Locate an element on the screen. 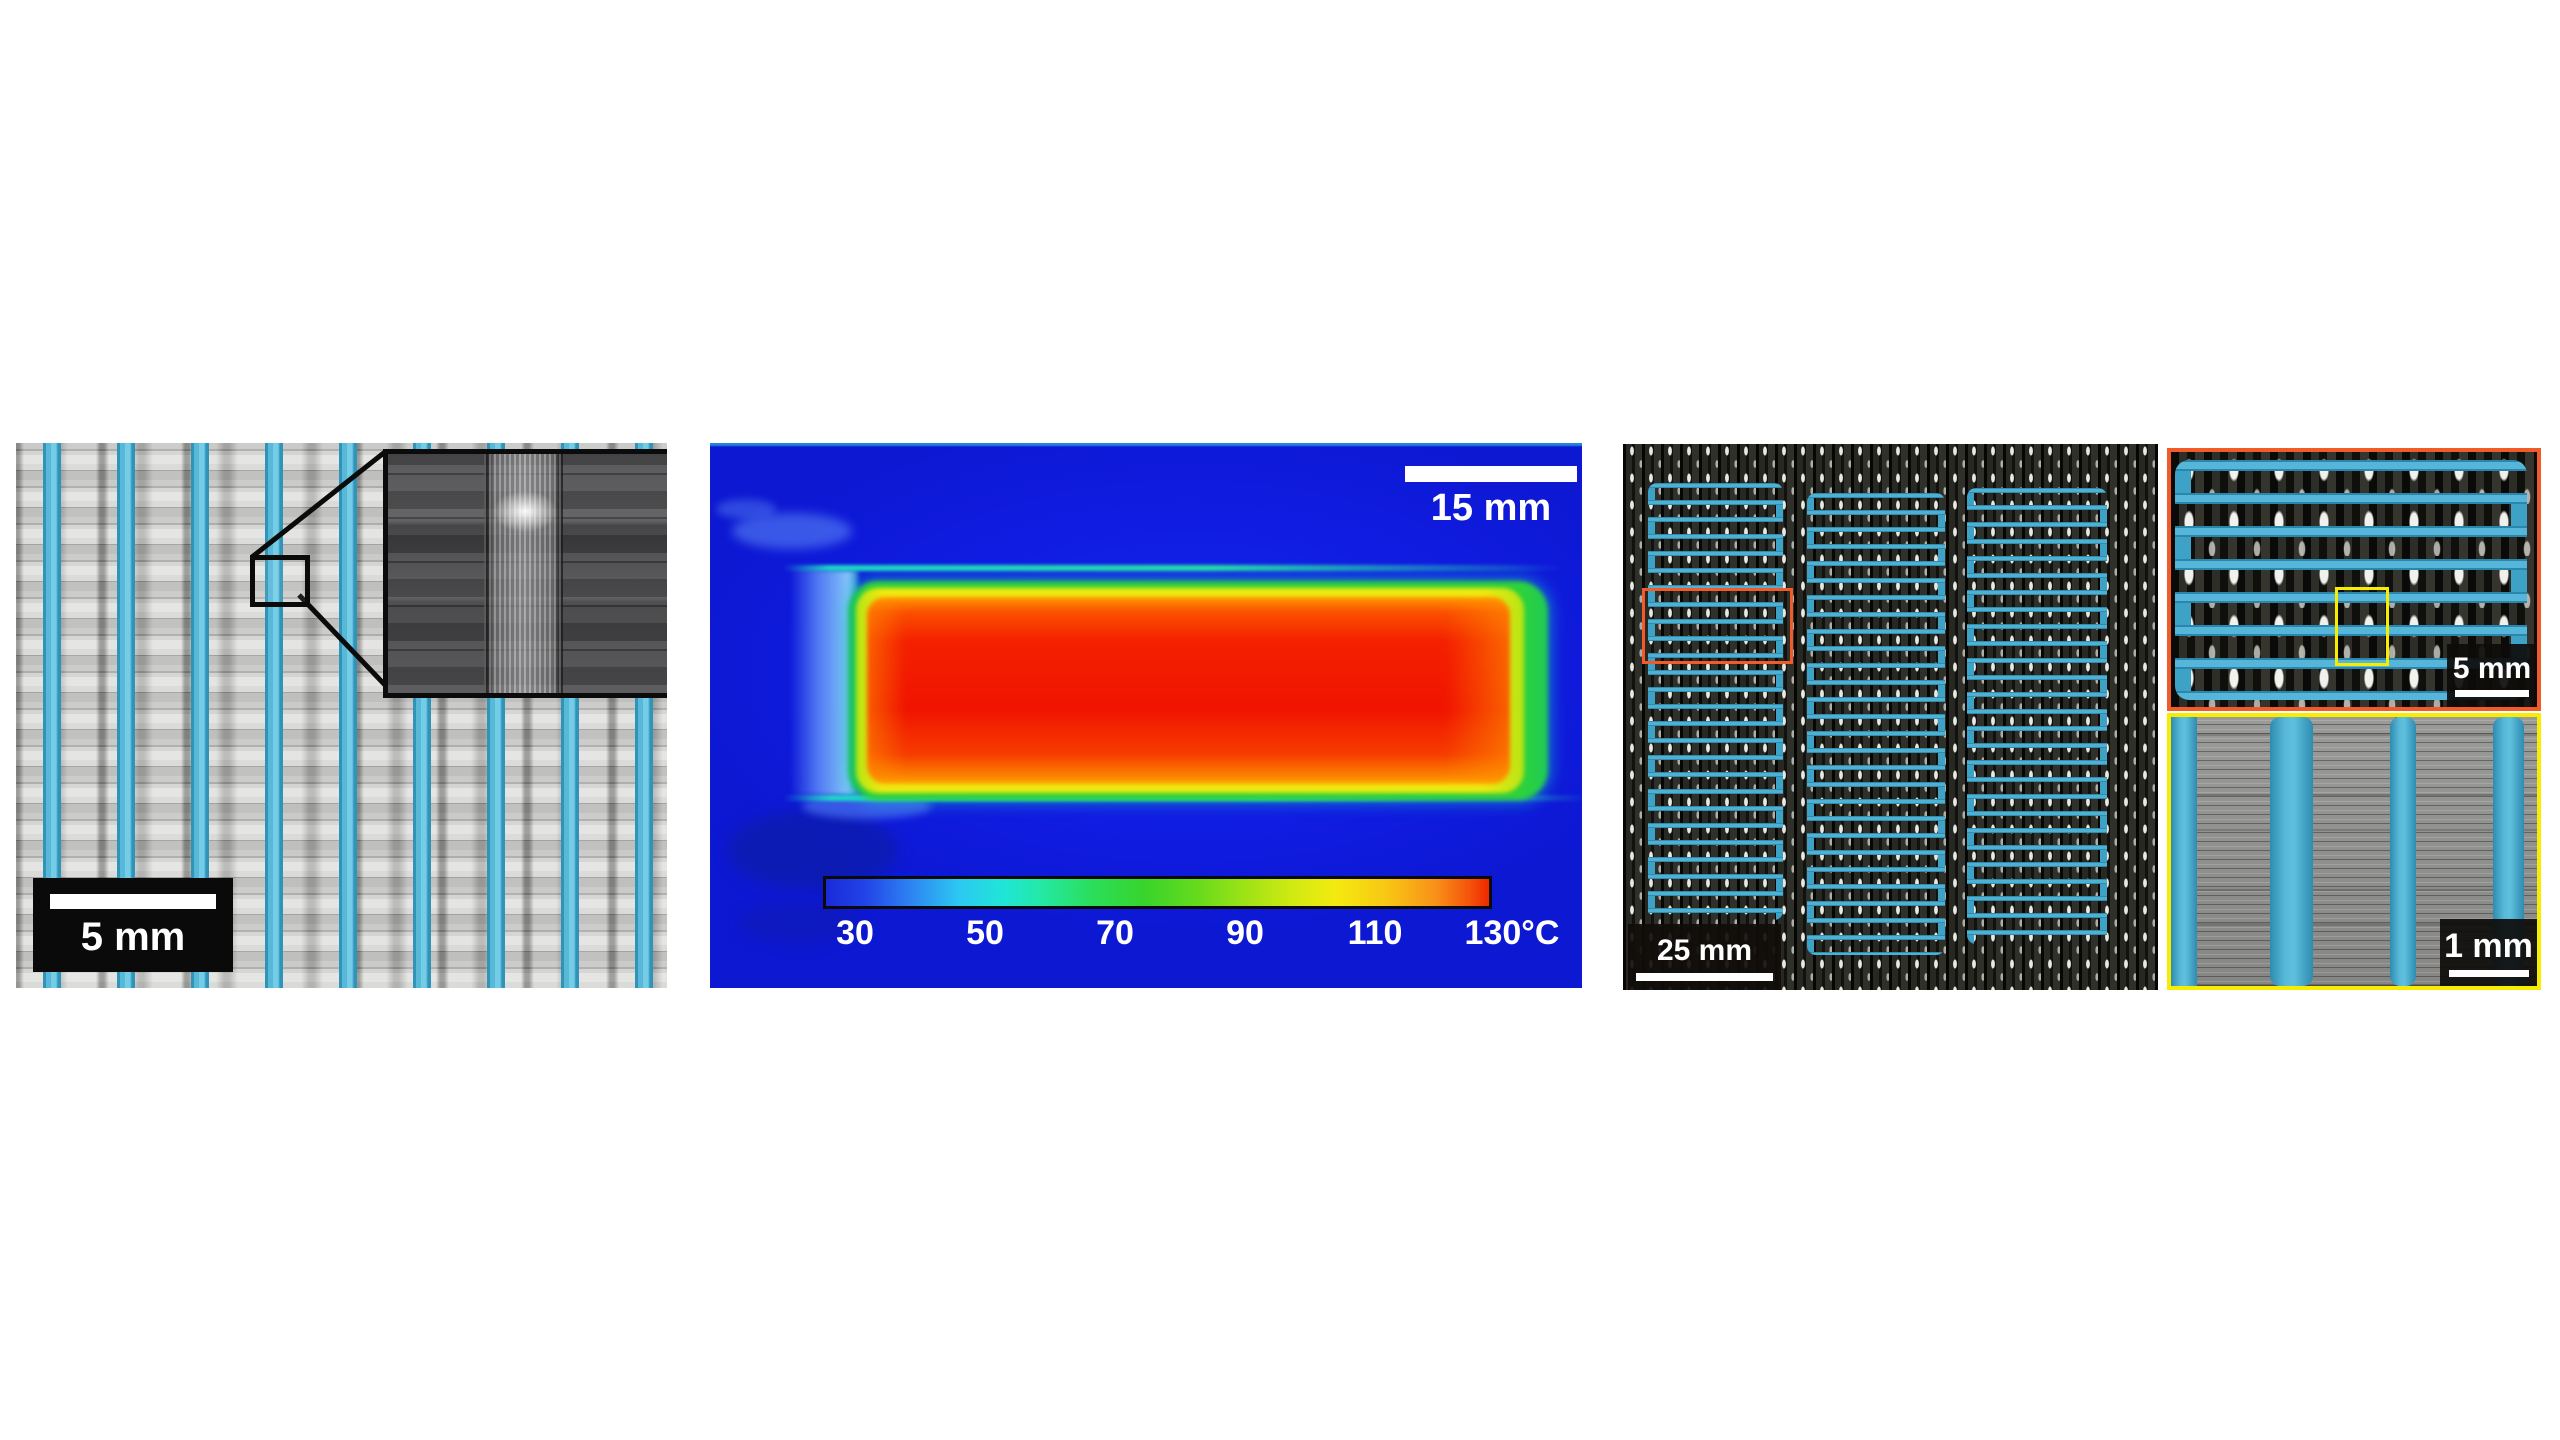  heater-closeup-panel: 5 mm is located at coordinates (2354, 579).